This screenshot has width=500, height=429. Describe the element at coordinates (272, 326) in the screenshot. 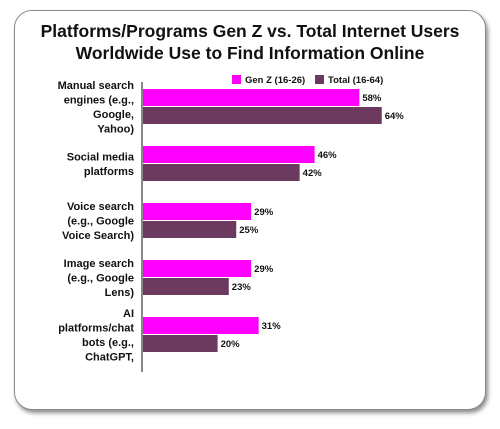

I see `data-label: 31%` at that location.